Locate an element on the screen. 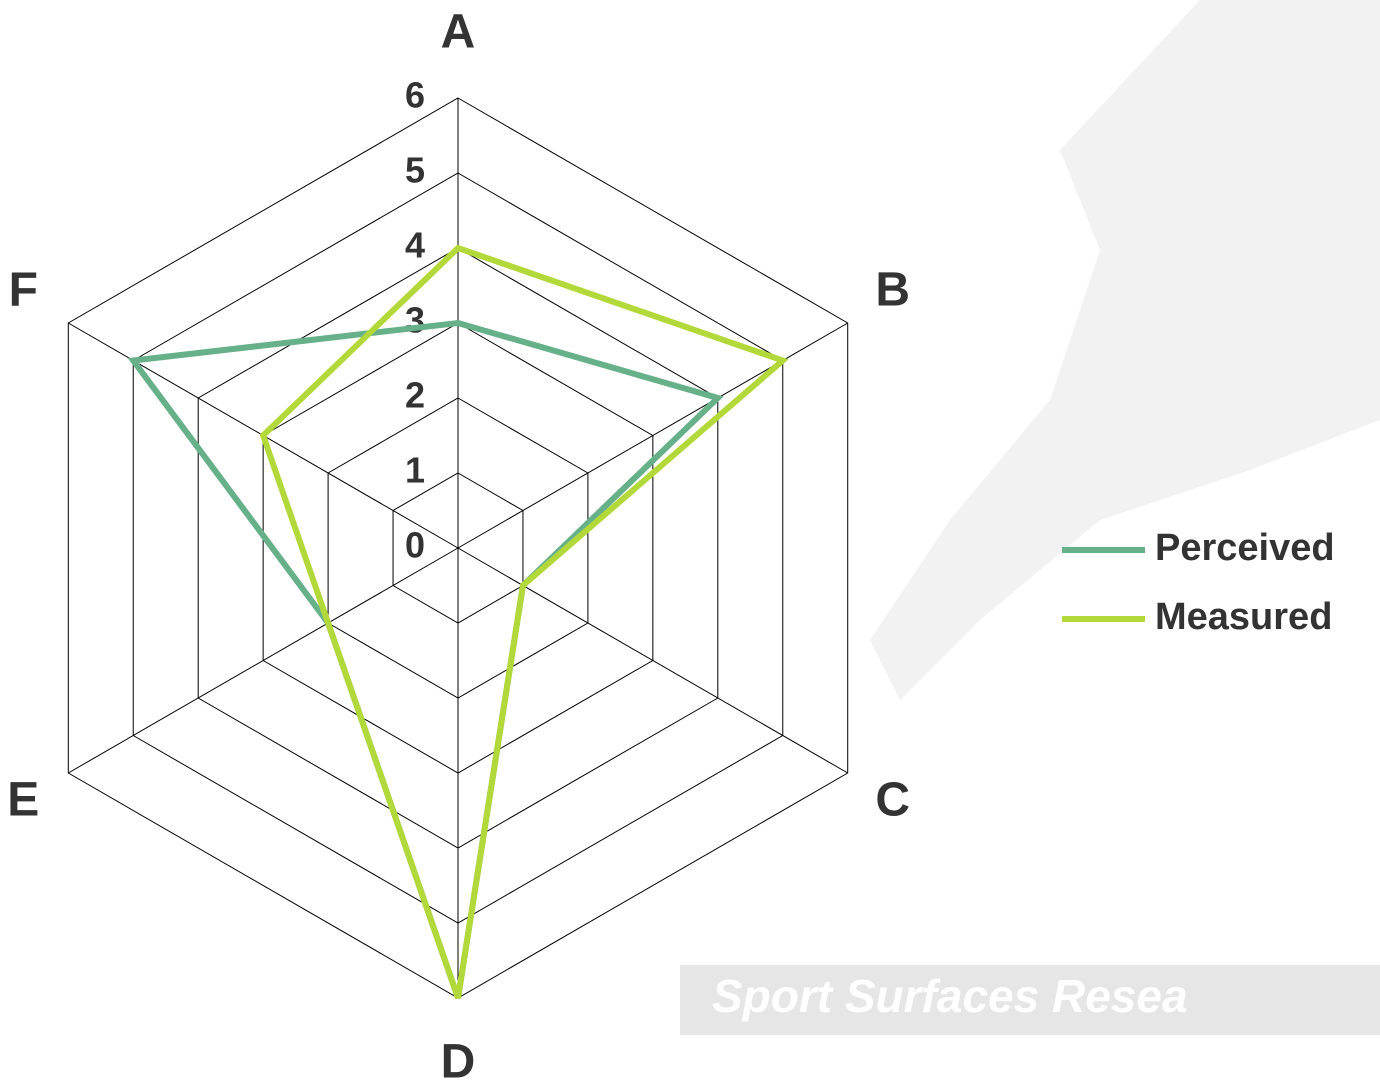 Image resolution: width=1380 pixels, height=1091 pixels. watermark-banner is located at coordinates (1030, 1000).